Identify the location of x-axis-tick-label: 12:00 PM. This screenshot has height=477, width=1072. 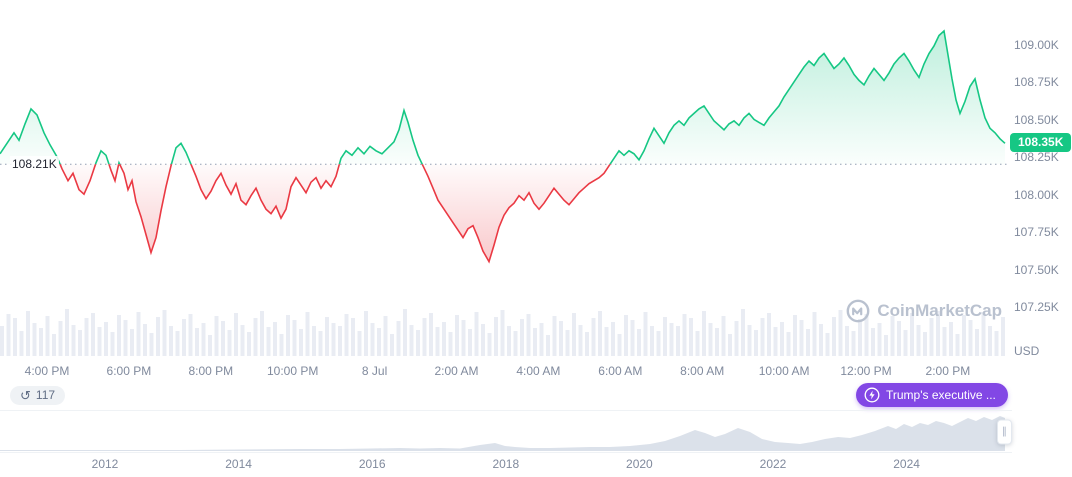
(866, 371).